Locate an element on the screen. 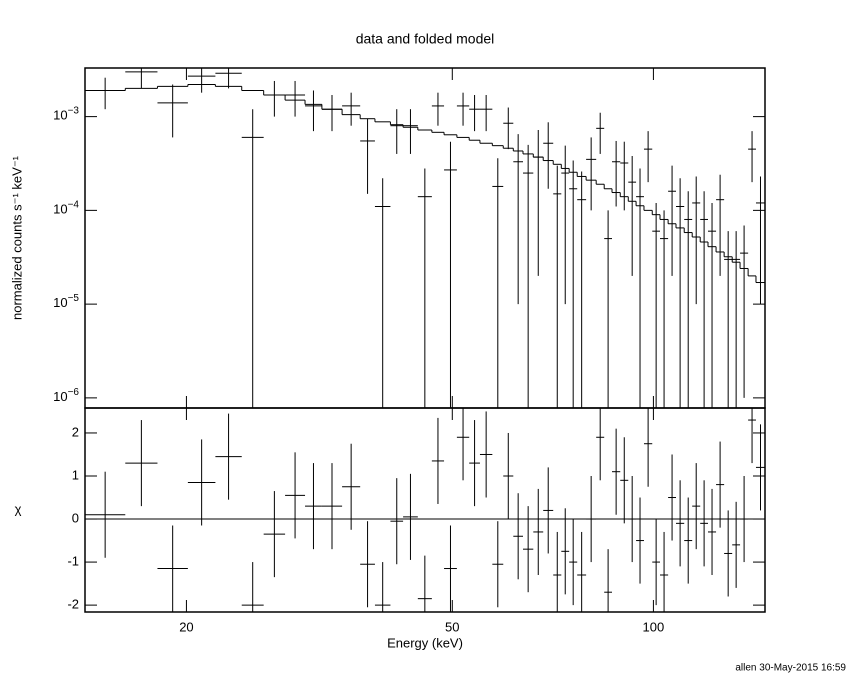  x-axis-label: Energy (keV) is located at coordinates (425, 642).